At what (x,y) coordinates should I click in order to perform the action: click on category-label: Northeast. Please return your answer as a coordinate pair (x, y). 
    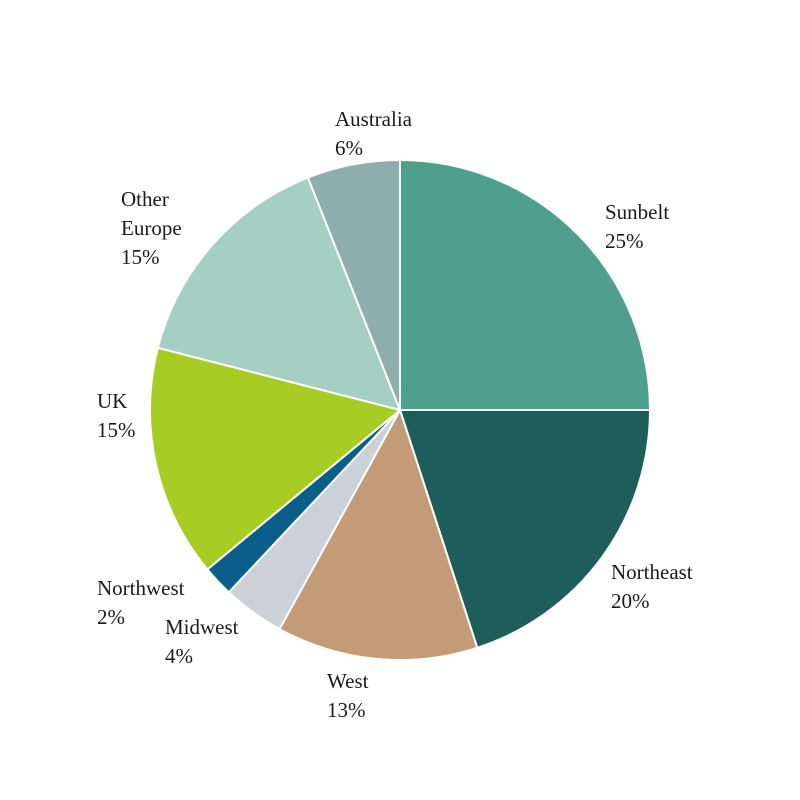
    Looking at the image, I should click on (652, 572).